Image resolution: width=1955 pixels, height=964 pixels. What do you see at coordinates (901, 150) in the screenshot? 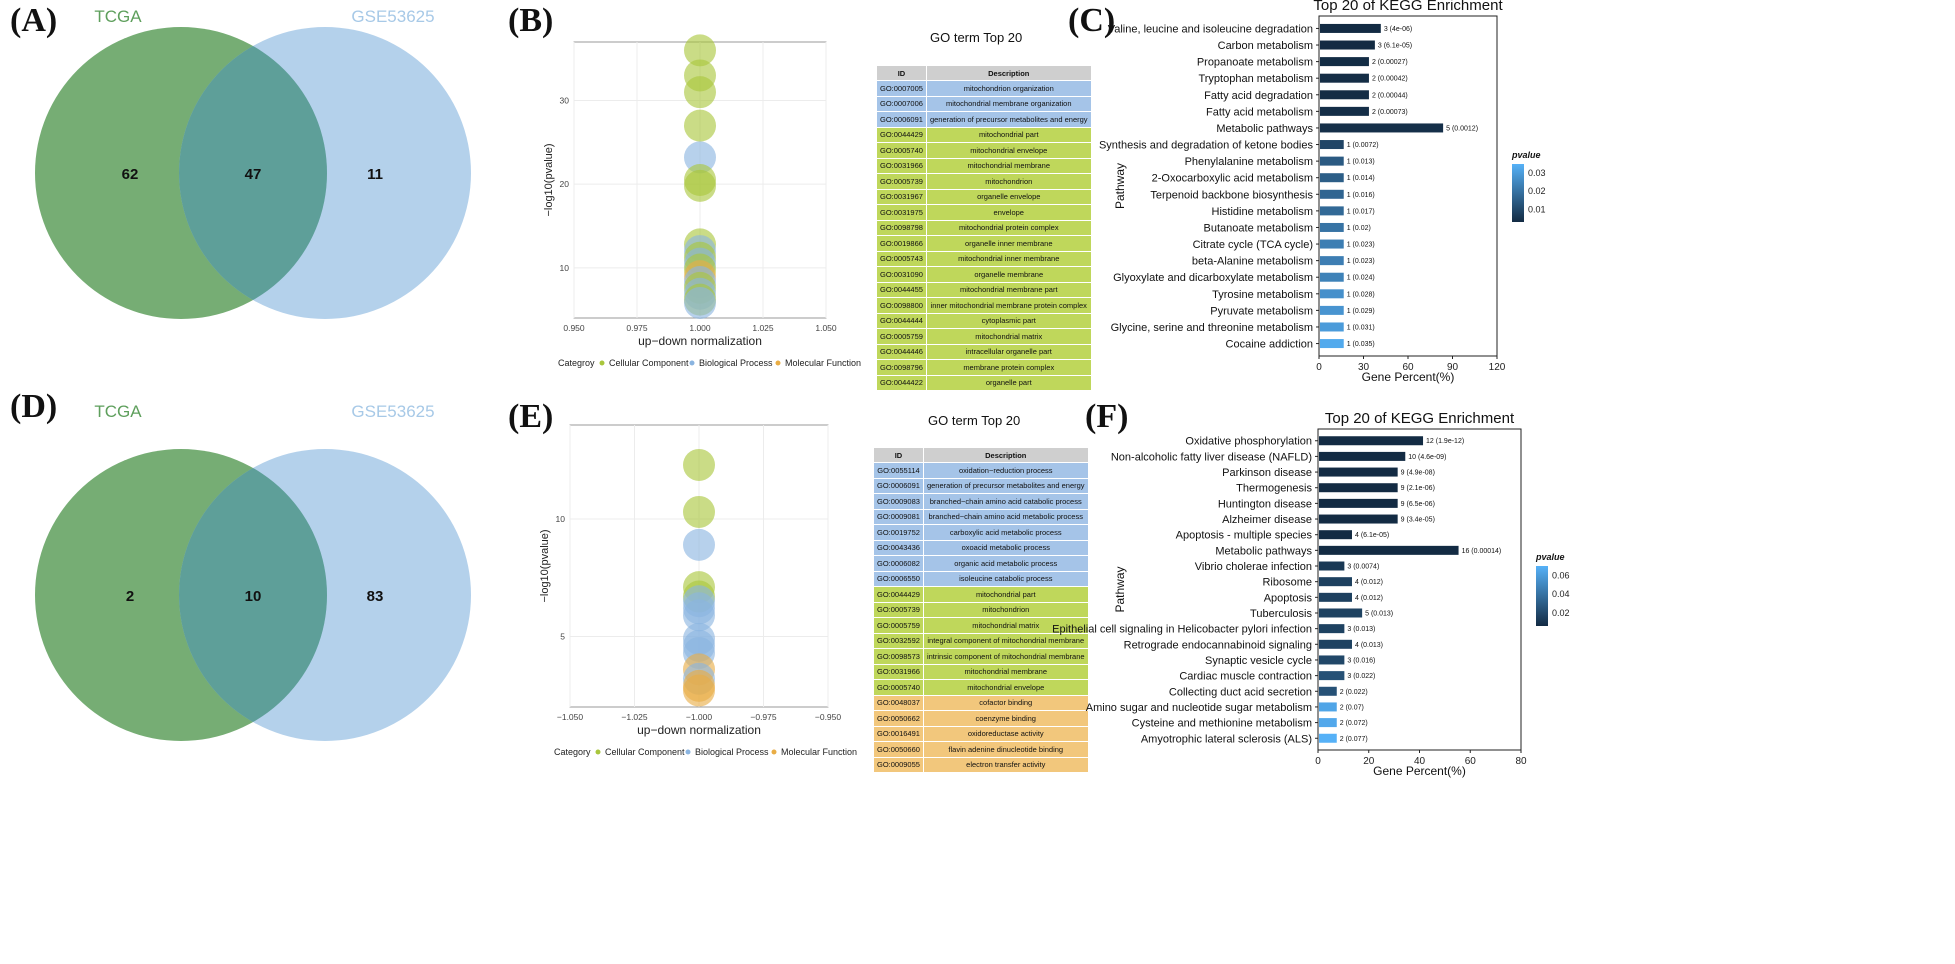
I see `go-id-cell: GO:0005740` at bounding box center [901, 150].